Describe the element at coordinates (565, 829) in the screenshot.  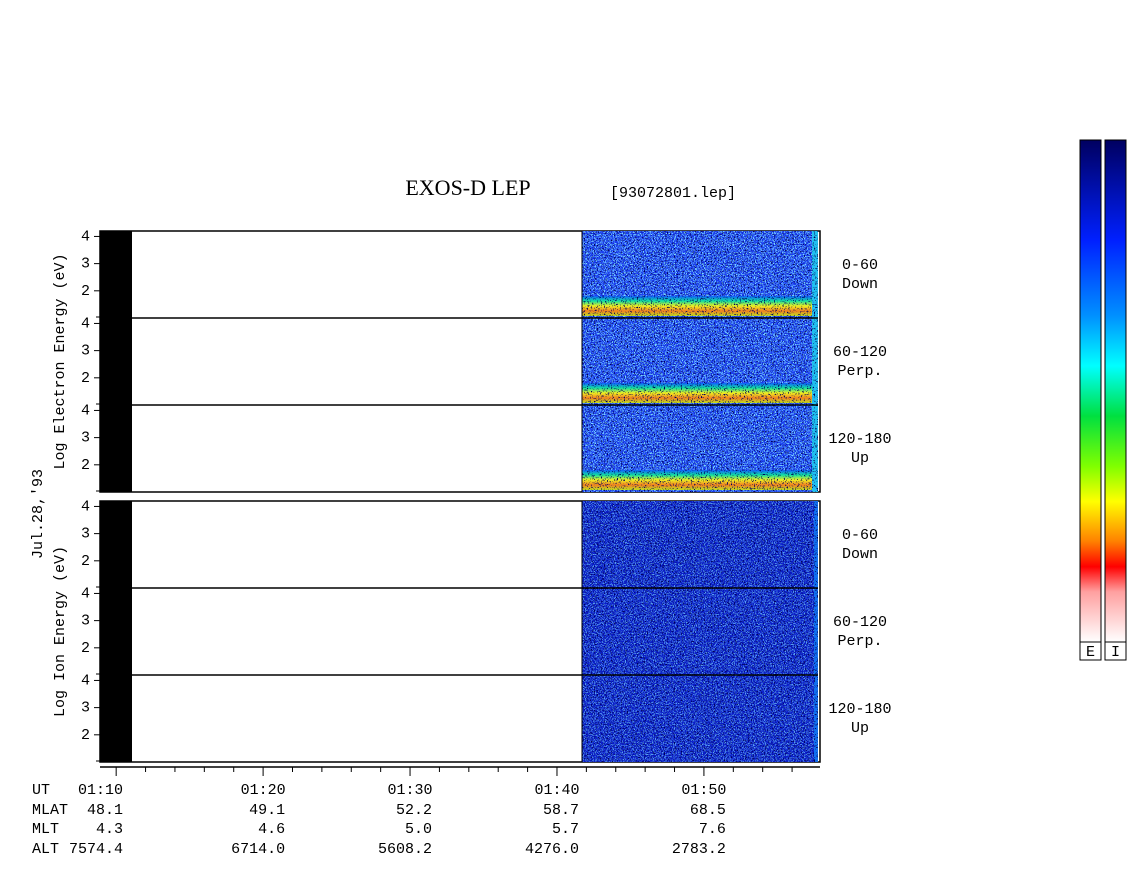
I see `ephemeris-value: 5.7` at that location.